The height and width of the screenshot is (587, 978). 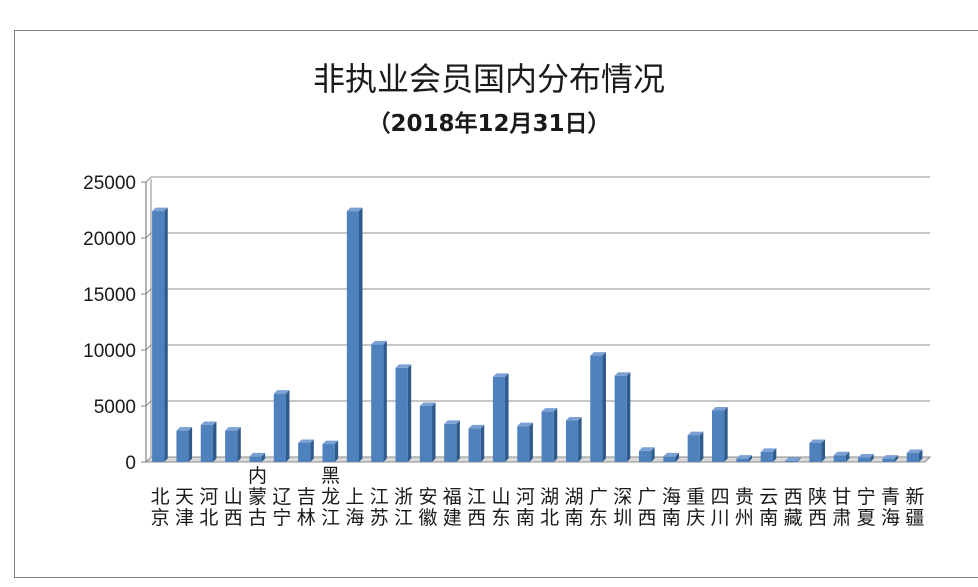 What do you see at coordinates (109, 239) in the screenshot?
I see `y-tick-label: 20000` at bounding box center [109, 239].